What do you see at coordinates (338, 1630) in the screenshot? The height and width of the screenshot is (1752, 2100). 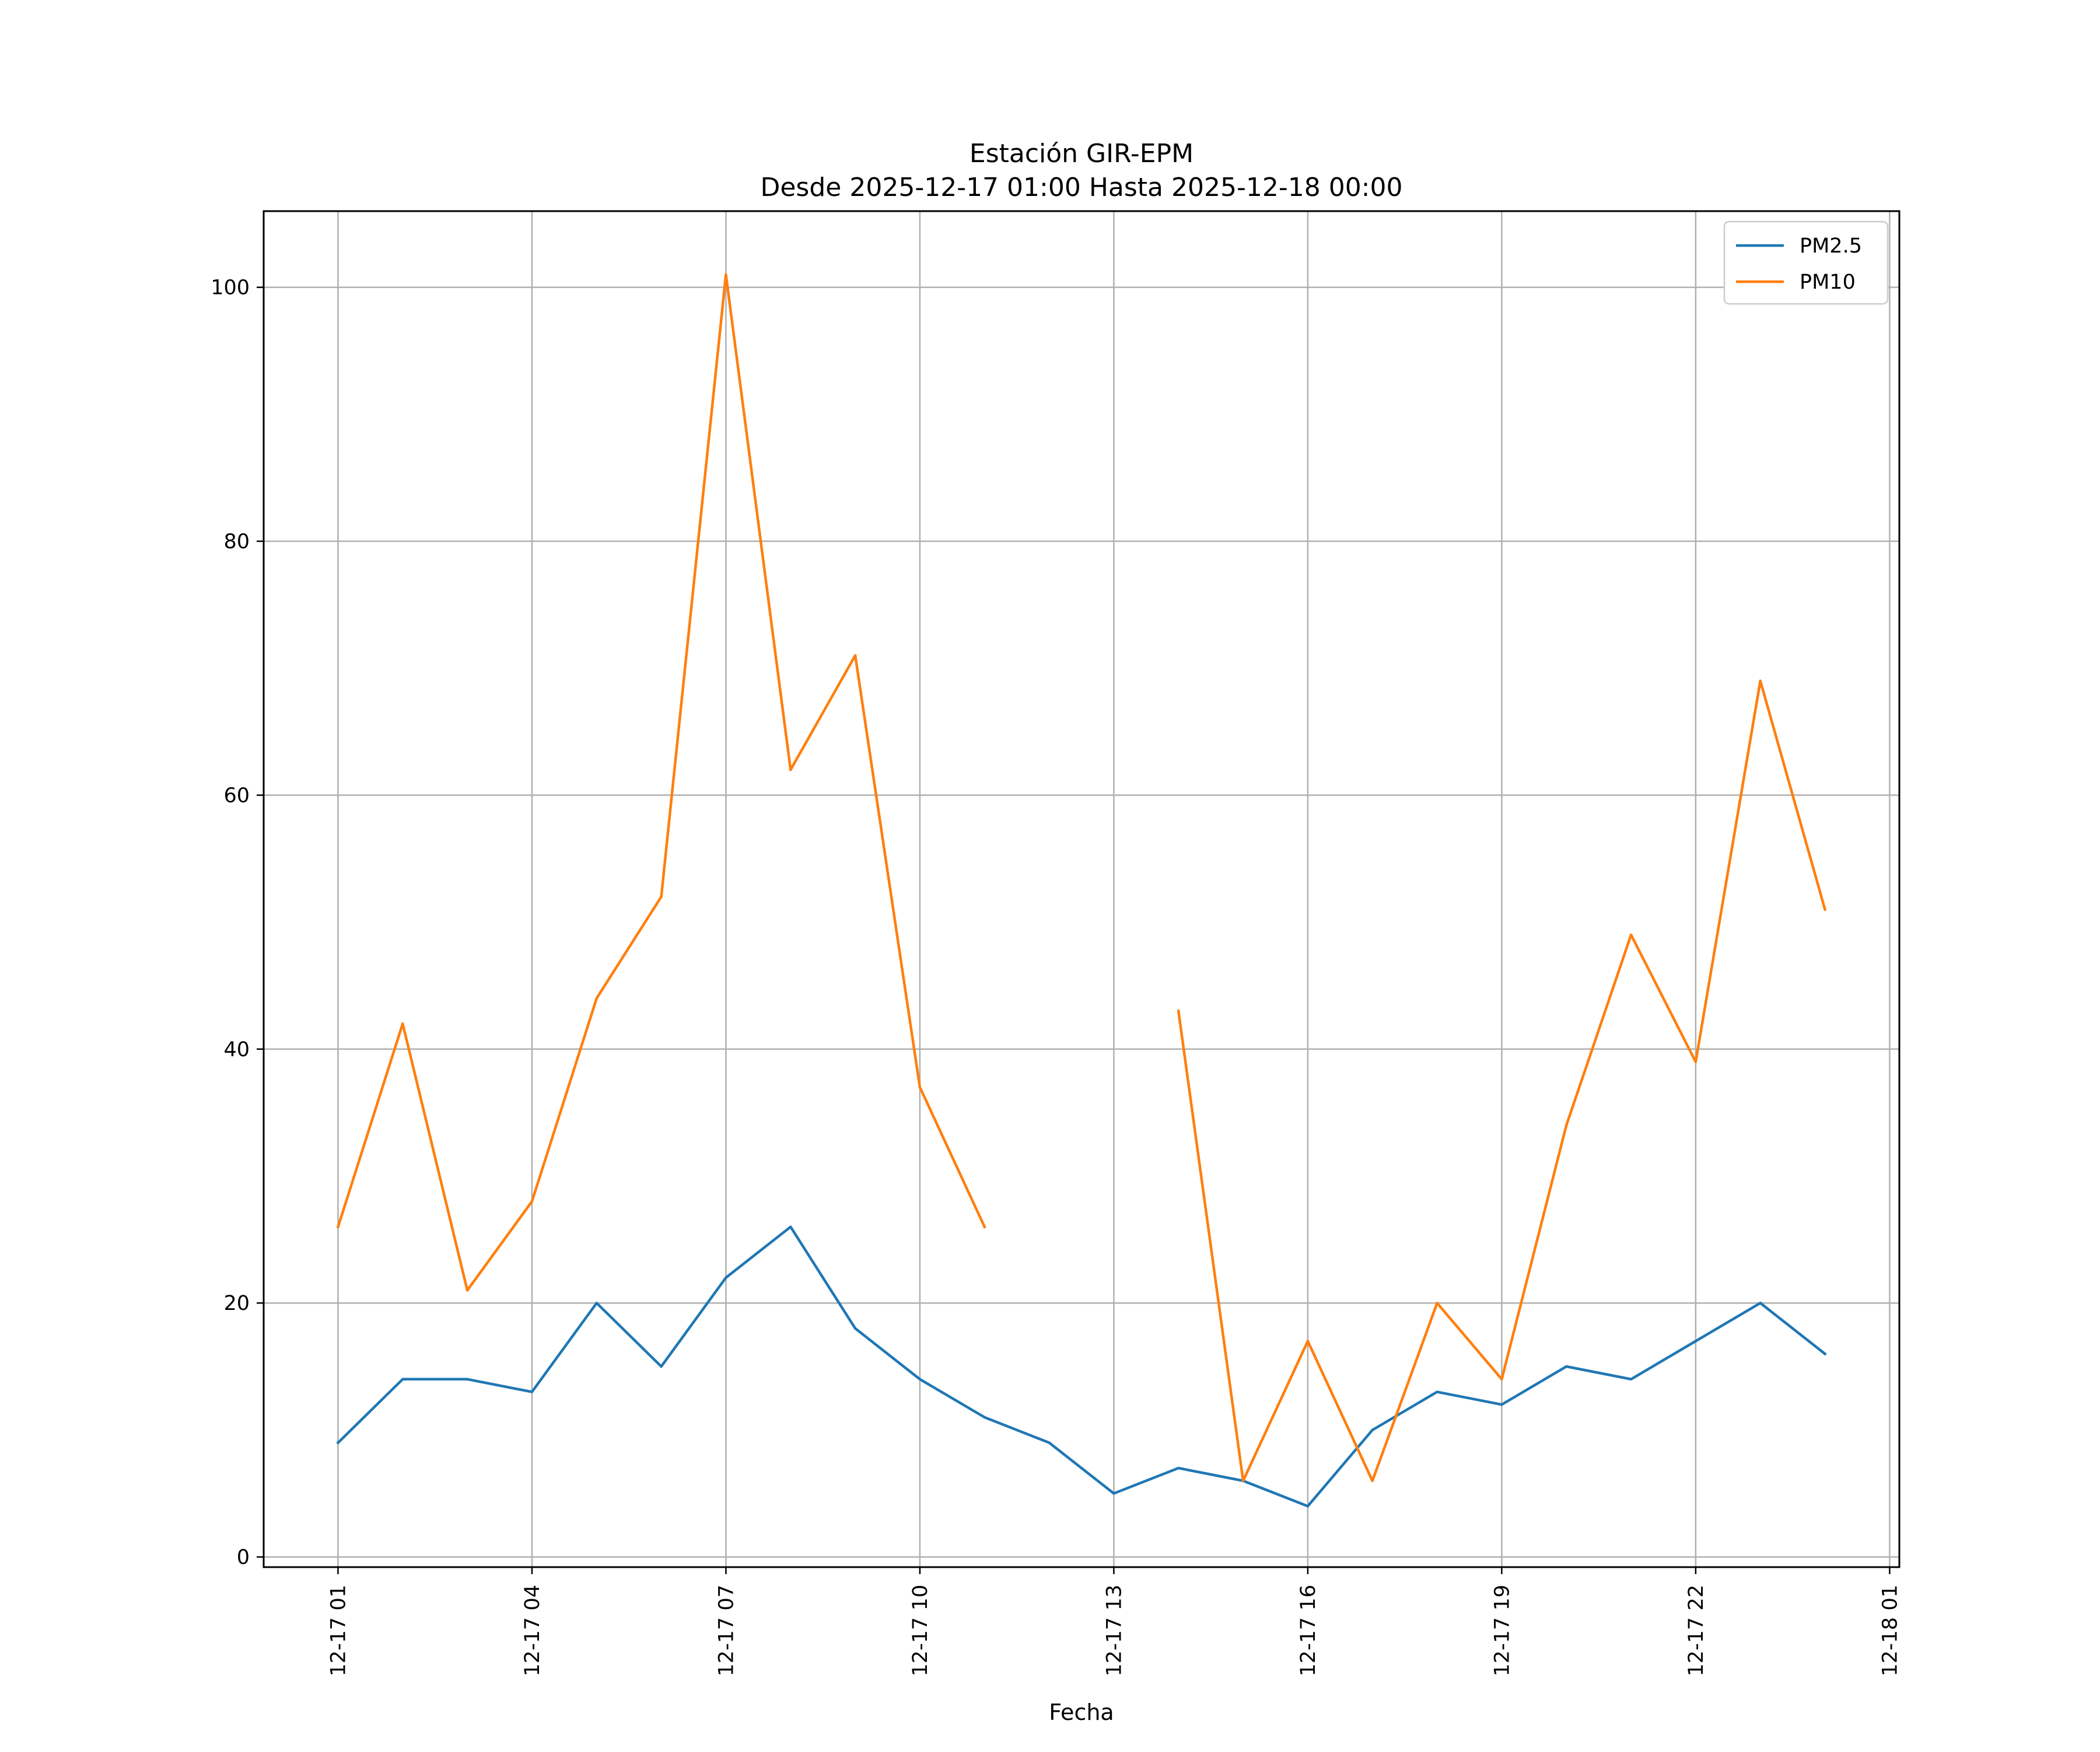 I see `x-tick-label: 12-17 01` at bounding box center [338, 1630].